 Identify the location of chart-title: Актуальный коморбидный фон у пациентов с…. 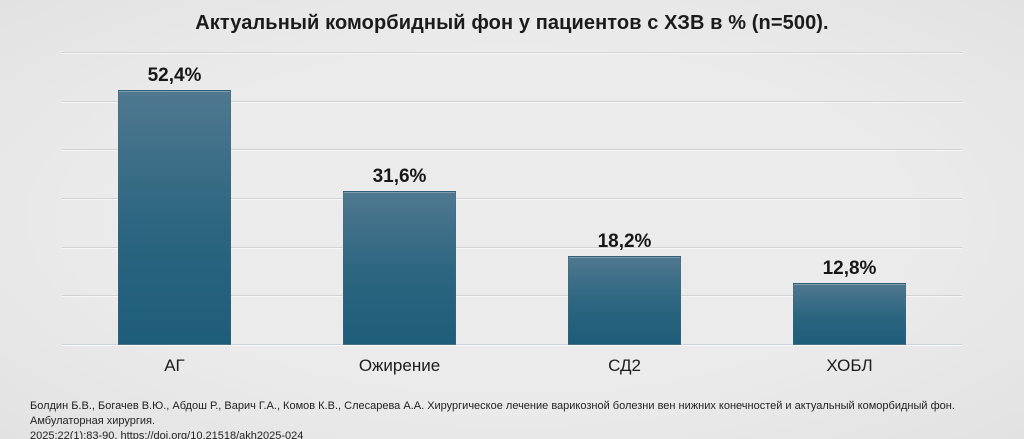
(512, 23).